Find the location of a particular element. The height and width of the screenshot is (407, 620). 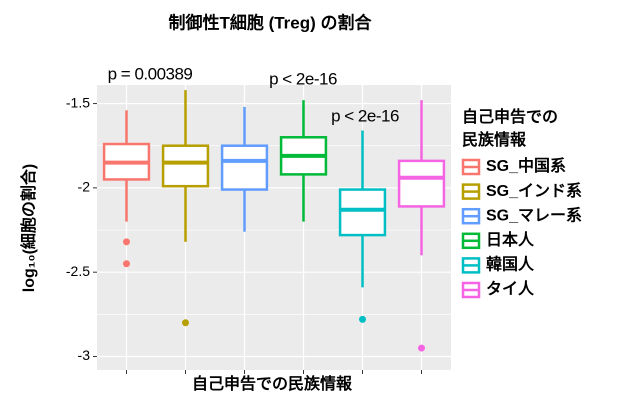

chart-title: 制御性T細胞 (Treg) の割合 is located at coordinates (270, 22).